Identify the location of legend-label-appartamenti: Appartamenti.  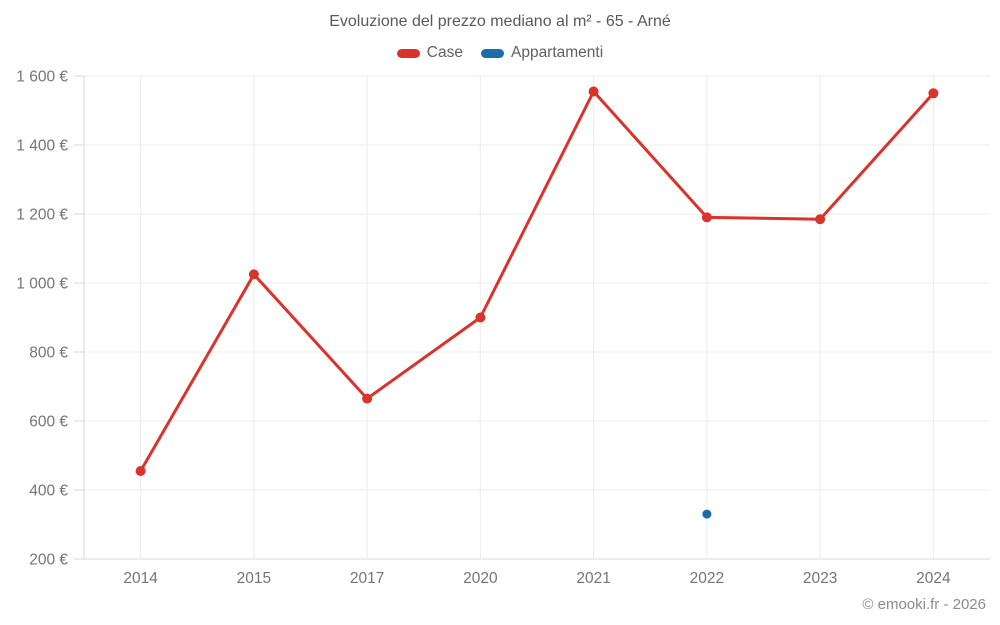
(557, 52).